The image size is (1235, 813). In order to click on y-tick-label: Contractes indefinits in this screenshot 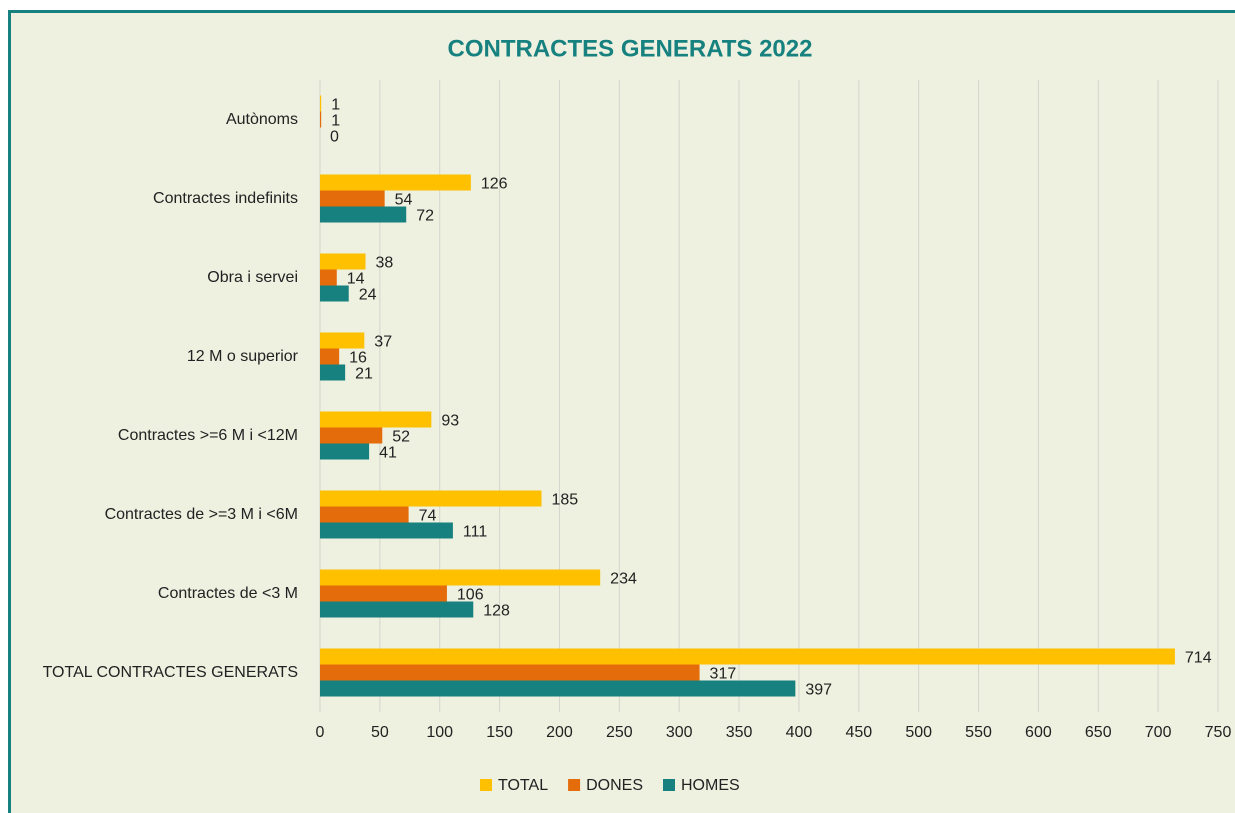, I will do `click(225, 198)`.